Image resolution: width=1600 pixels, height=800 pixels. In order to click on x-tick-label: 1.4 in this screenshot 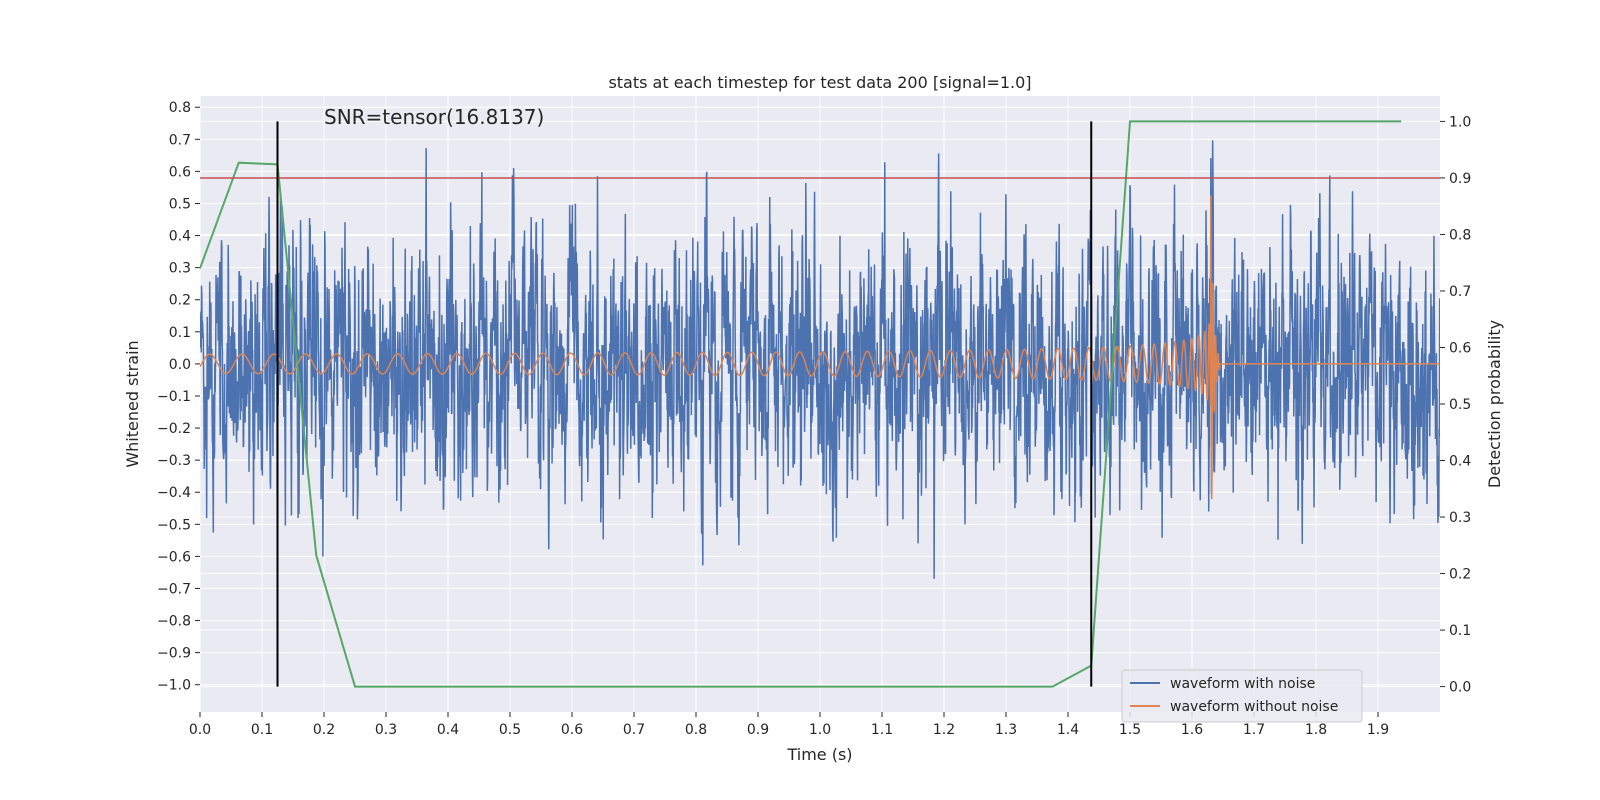, I will do `click(1068, 730)`.